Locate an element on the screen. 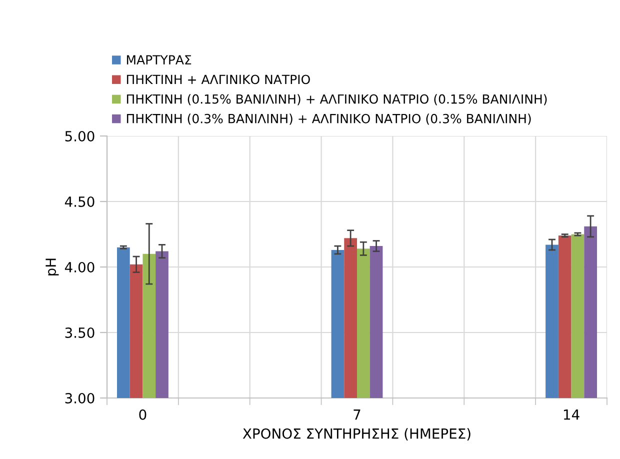 The image size is (620, 459). legend-label: ΠΗΚΤΙΝΗ (0.15% ΒΑΝΙΛΙΝΗ) + ΑΛΓΙΝΙΚΟ ΝΑΤΡΙΟ (0.15% ΒΑΝΙΛΙΝΗ) is located at coordinates (336, 100).